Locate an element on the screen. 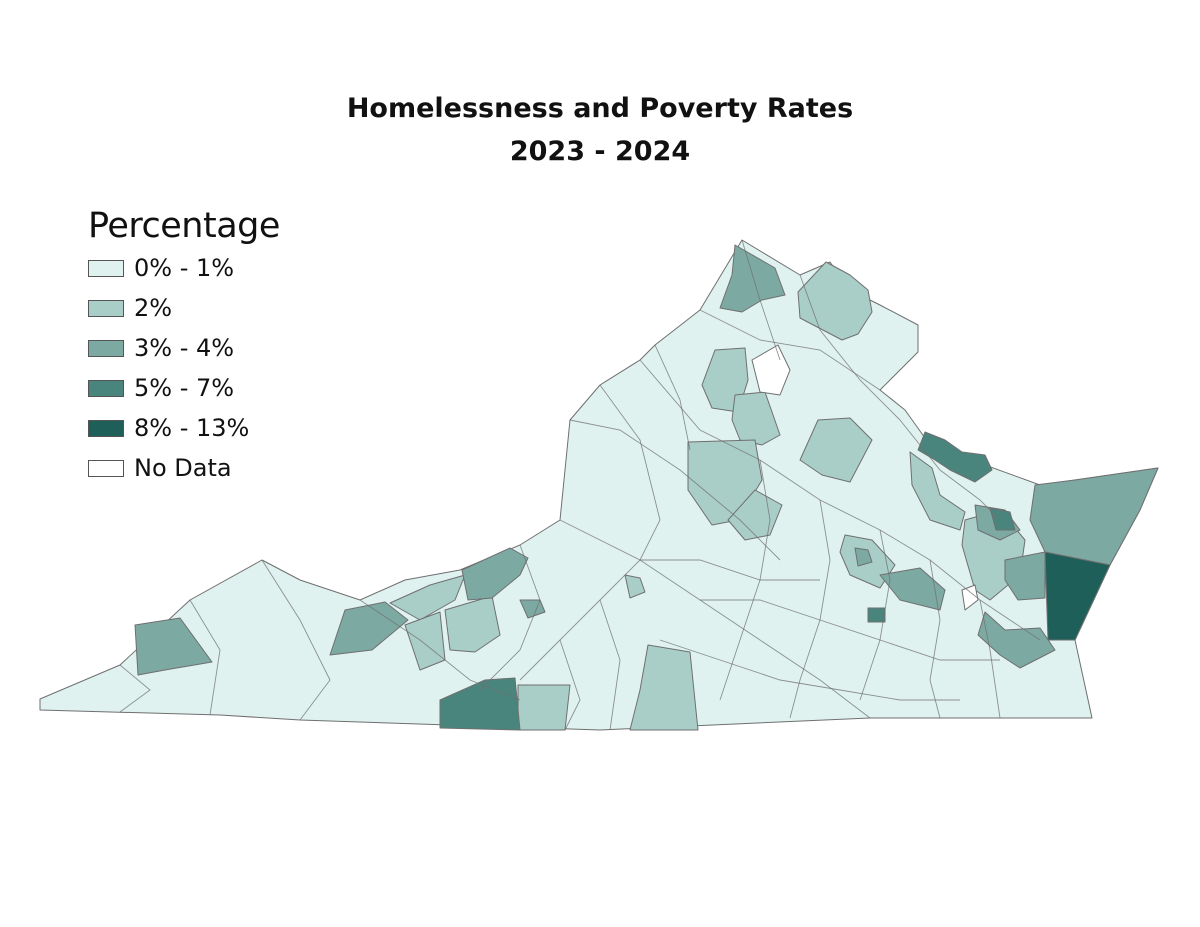  legend-label: 5% - 7% is located at coordinates (184, 388).